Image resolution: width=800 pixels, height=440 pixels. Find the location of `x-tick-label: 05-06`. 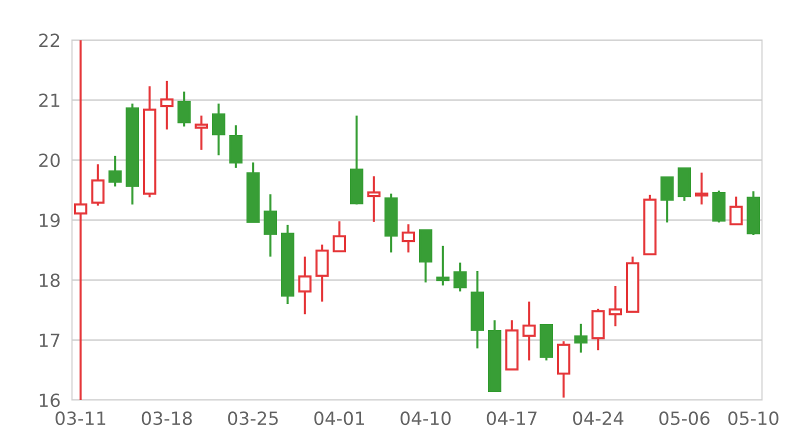

x-tick-label: 05-06 is located at coordinates (684, 418).